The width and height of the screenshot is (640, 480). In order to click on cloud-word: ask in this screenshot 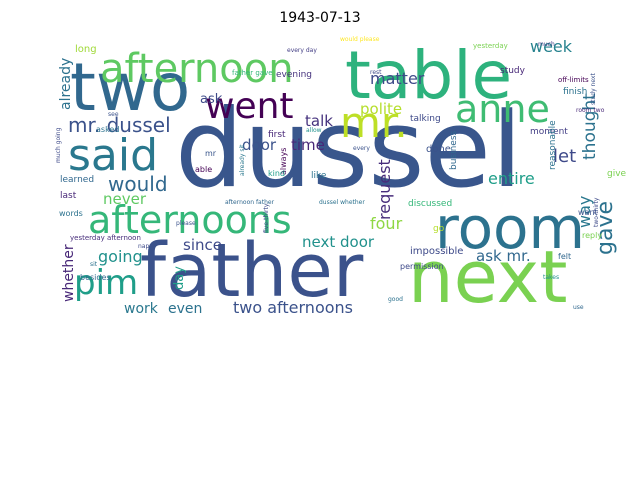, I will do `click(211, 99)`.